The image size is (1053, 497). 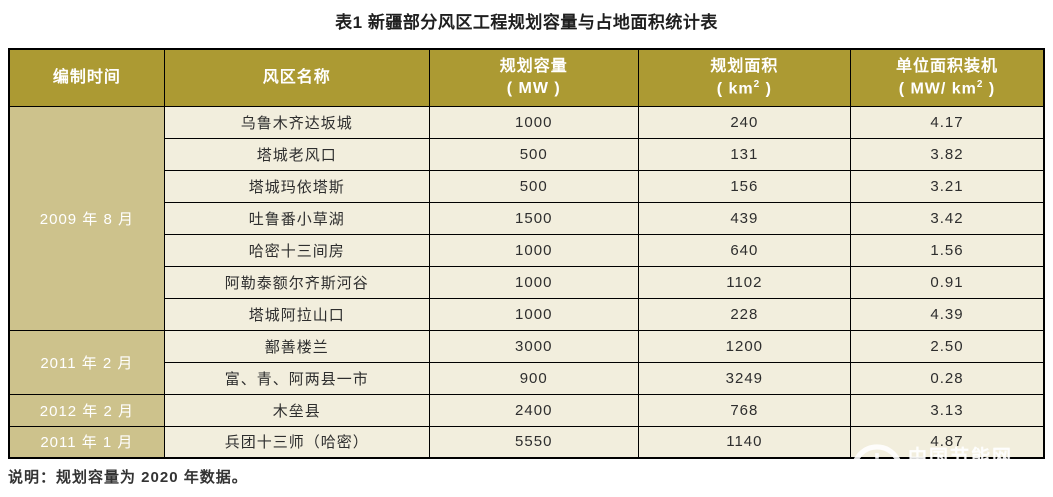 I want to click on col-header-capacity-label: 规划容量, so click(x=533, y=67).